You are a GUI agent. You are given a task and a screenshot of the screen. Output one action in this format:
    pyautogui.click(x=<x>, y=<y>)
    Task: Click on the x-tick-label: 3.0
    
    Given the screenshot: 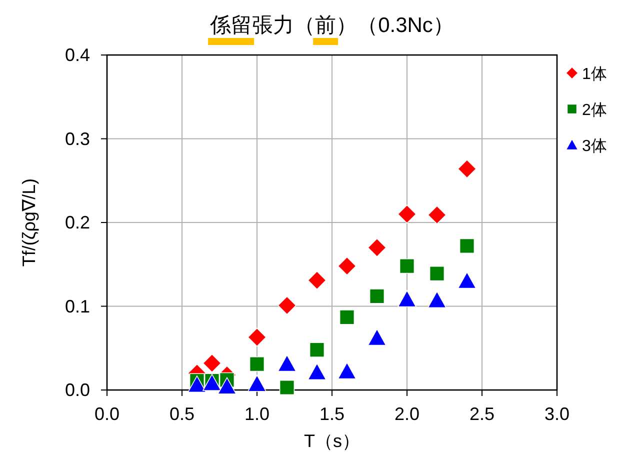 What is the action you would take?
    pyautogui.click(x=557, y=414)
    